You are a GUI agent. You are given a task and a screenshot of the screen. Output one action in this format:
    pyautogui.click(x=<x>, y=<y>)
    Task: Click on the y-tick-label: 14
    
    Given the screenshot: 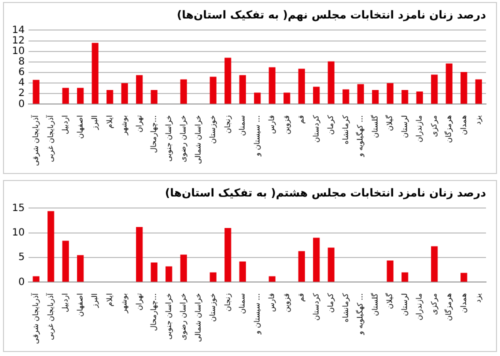 What is the action you would take?
    pyautogui.click(x=18, y=30)
    